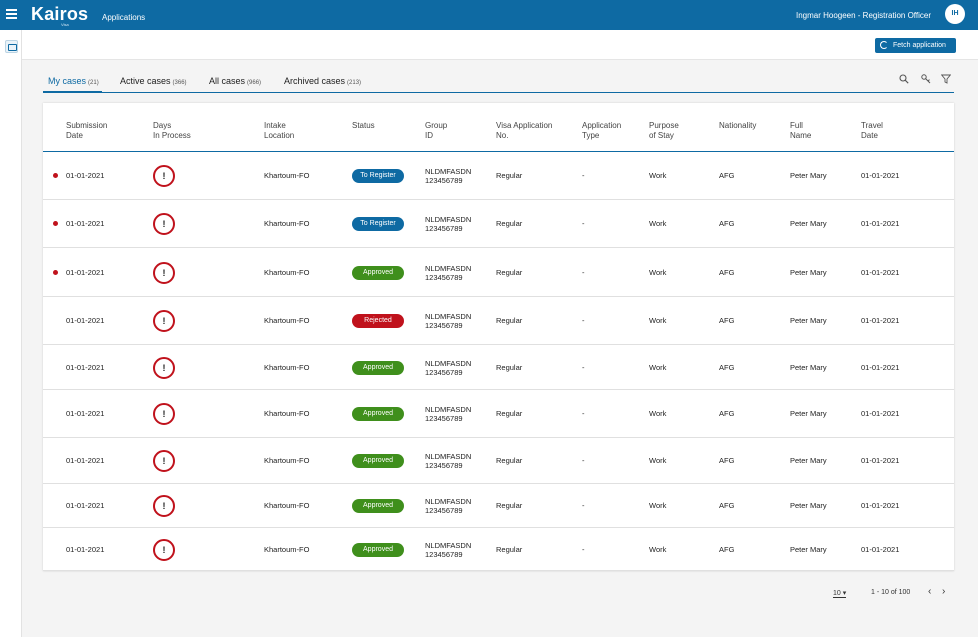 The width and height of the screenshot is (978, 637). Describe the element at coordinates (93, 83) in the screenshot. I see `tab-count: (21)` at that location.